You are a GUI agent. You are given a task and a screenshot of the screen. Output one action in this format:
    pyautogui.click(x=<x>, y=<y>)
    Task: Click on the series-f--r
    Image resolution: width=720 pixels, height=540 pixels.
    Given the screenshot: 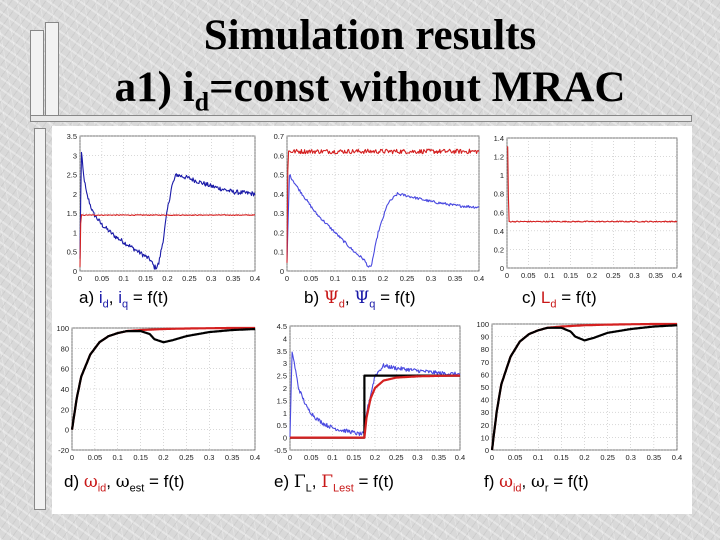 What is the action you would take?
    pyautogui.click(x=584, y=387)
    